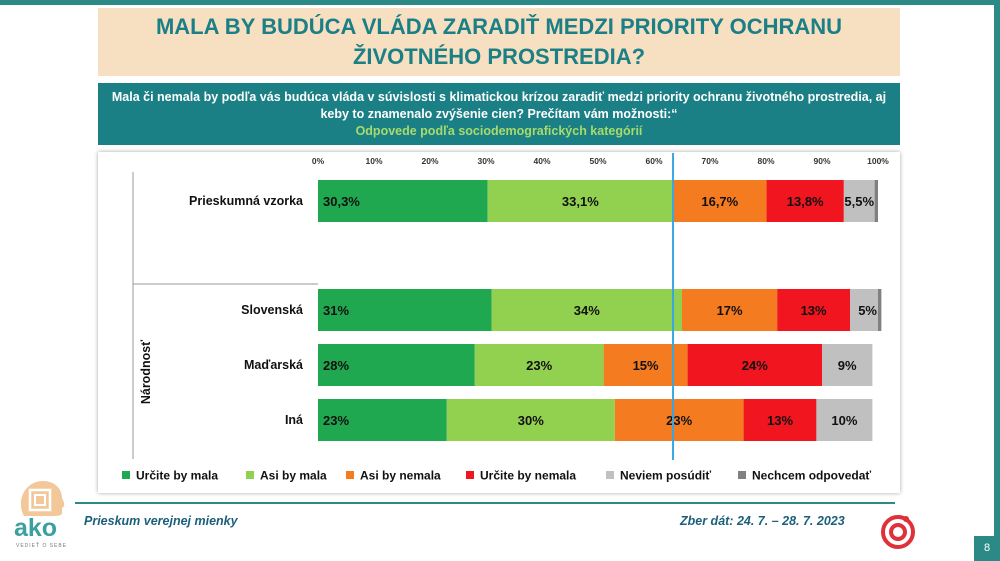 The height and width of the screenshot is (561, 1000). What do you see at coordinates (597, 161) in the screenshot?
I see `x-tick-label: 50%` at bounding box center [597, 161].